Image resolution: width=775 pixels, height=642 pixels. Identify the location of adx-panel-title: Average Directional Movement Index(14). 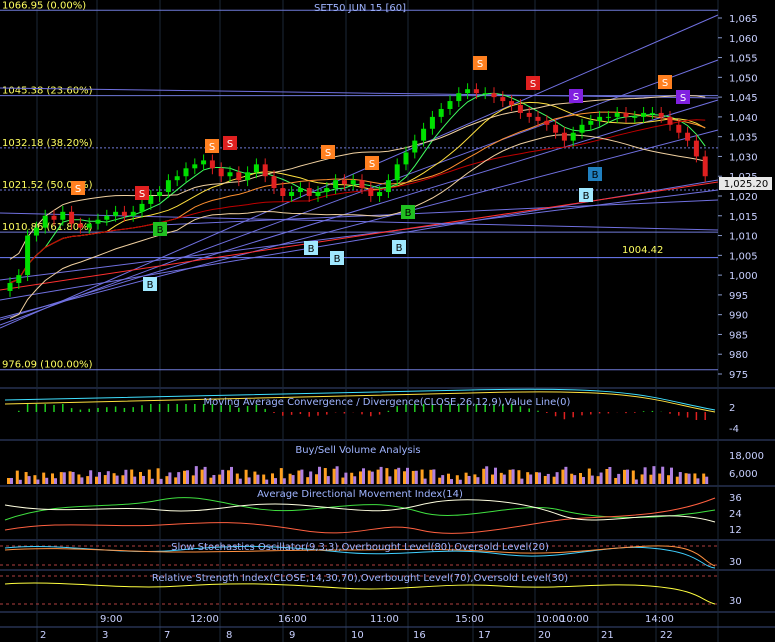
(360, 494).